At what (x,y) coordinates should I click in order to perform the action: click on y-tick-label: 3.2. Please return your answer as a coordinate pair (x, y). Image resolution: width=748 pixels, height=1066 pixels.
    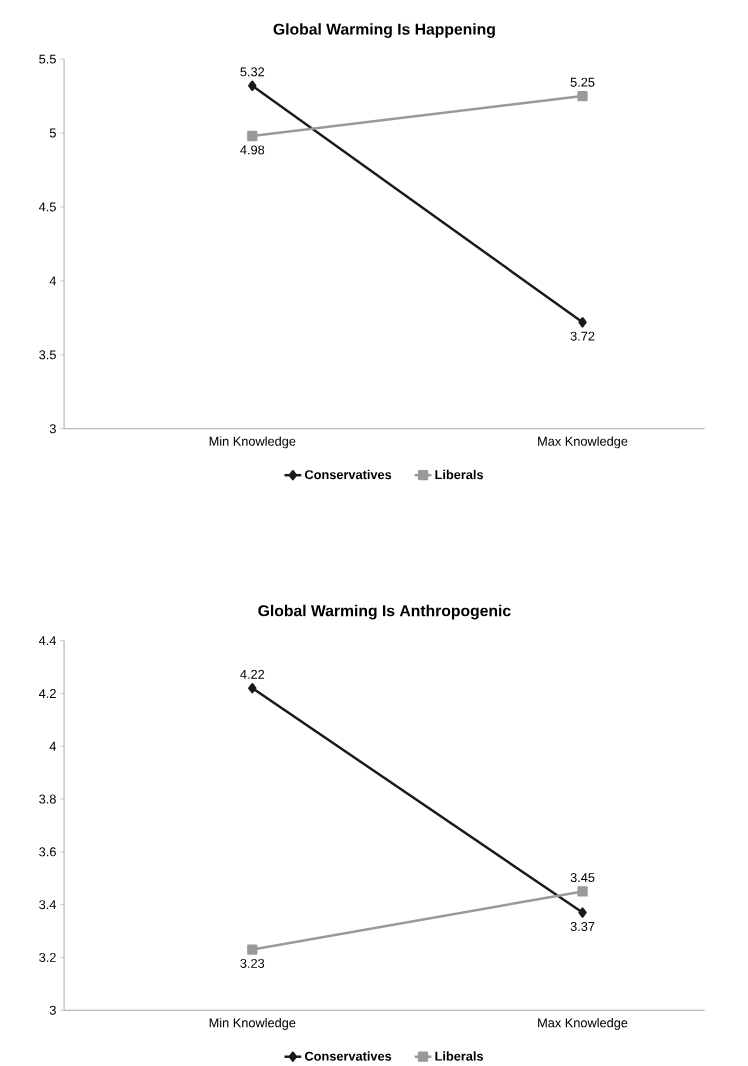
    Looking at the image, I should click on (47, 957).